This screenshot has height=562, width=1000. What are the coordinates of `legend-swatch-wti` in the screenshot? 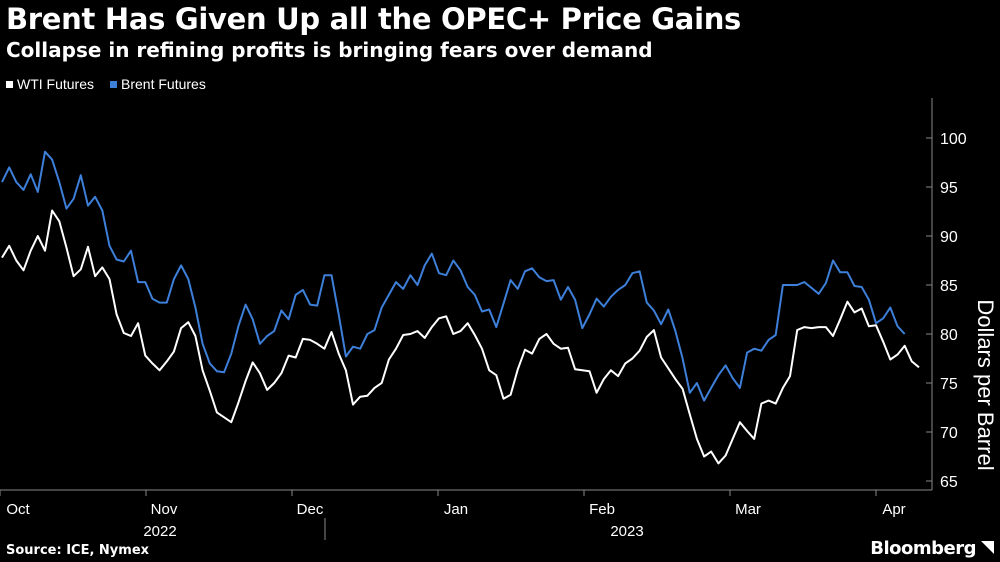 It's located at (9, 84).